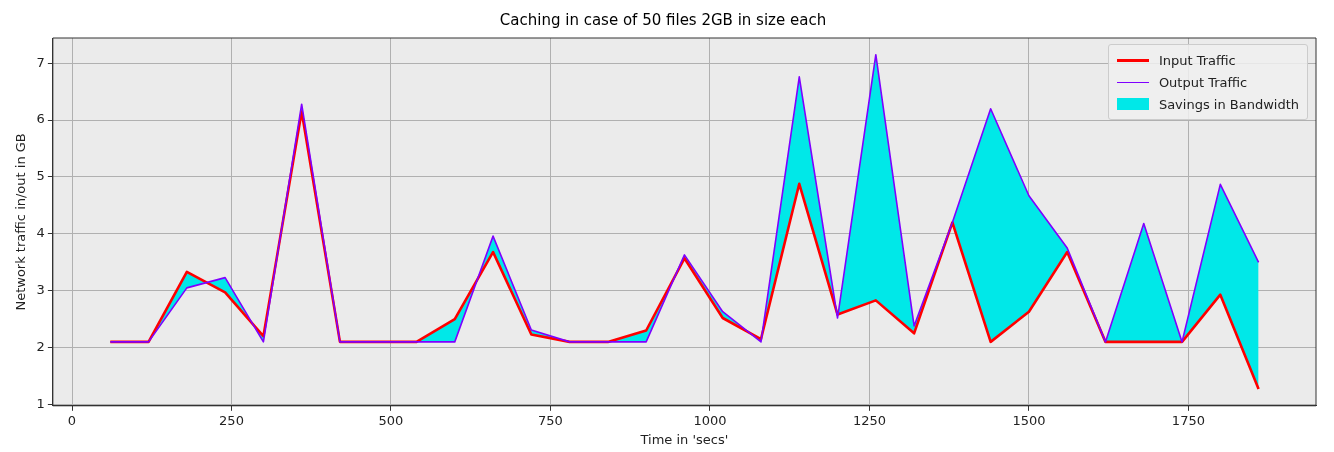  What do you see at coordinates (231, 420) in the screenshot?
I see `x-tick-label: 250` at bounding box center [231, 420].